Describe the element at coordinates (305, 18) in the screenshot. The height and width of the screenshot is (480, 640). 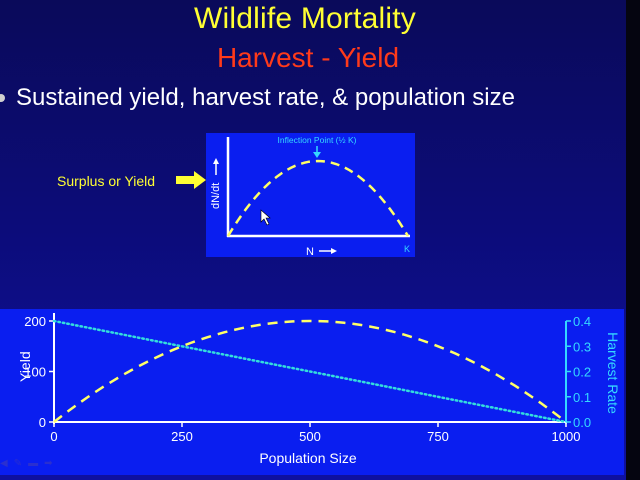
I see `slide-title: Wildlife Mortality` at that location.